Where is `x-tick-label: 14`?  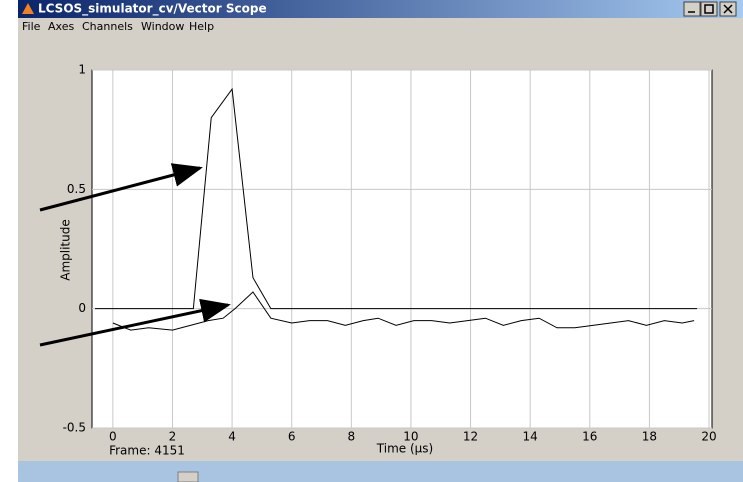 x-tick-label: 14 is located at coordinates (530, 437).